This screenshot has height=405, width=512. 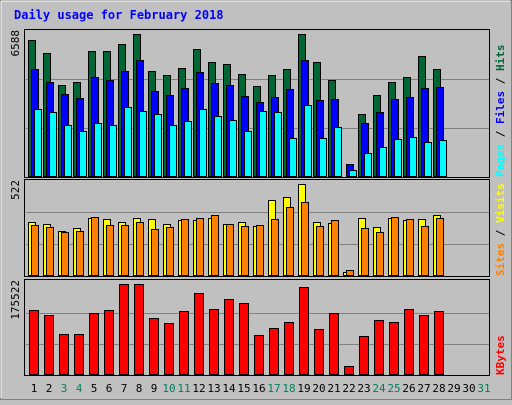 I want to click on day-label-17: 17, so click(x=273, y=388).